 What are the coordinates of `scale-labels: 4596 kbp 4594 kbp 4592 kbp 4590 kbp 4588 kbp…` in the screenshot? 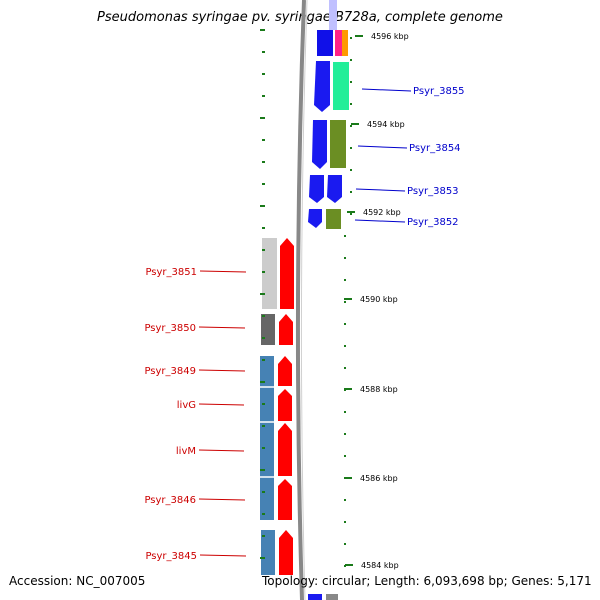 It's located at (376, 301).